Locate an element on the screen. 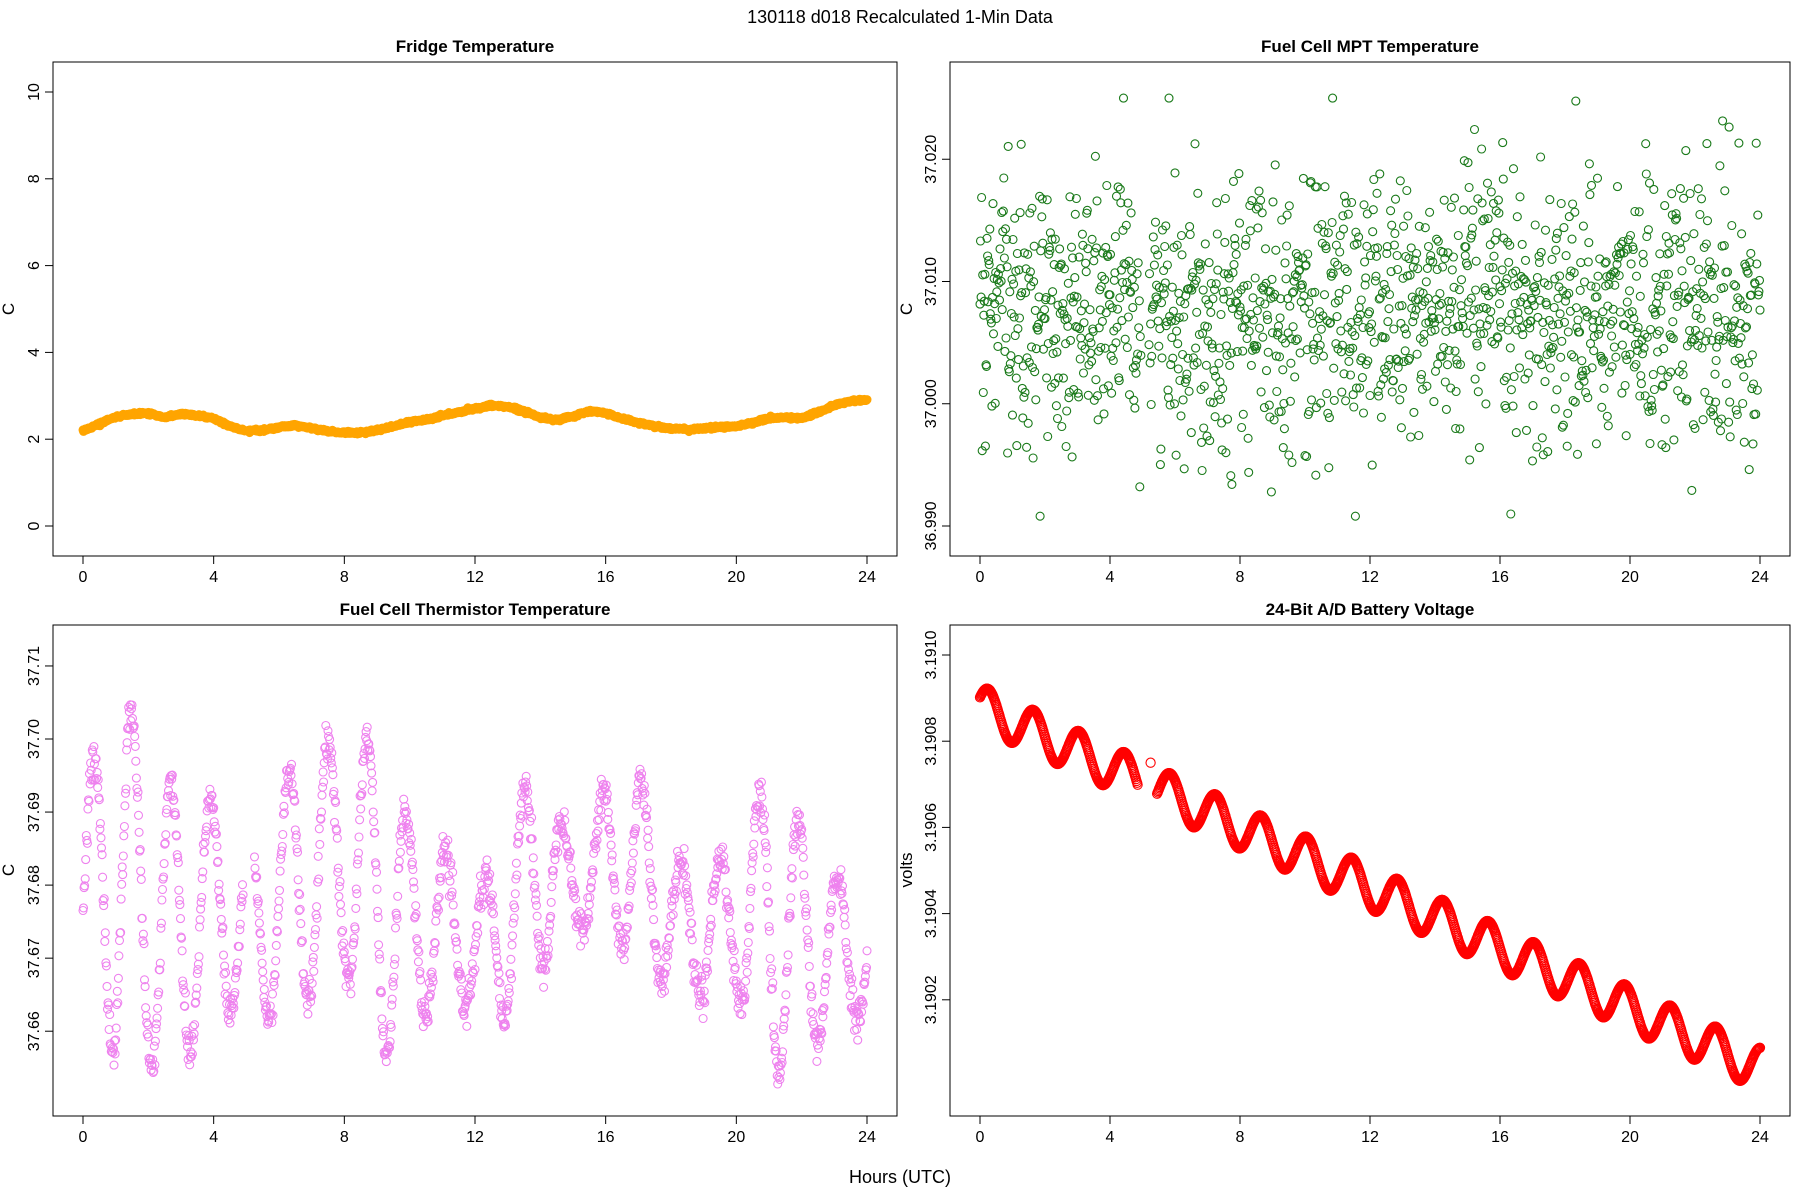 The width and height of the screenshot is (1800, 1200). data-series is located at coordinates (1370, 884).